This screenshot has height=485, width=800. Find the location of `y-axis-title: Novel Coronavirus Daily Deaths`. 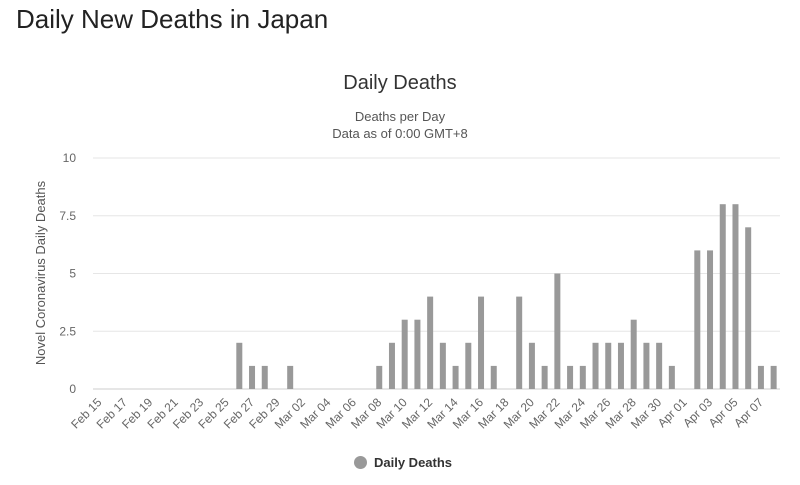

y-axis-title: Novel Coronavirus Daily Deaths is located at coordinates (40, 272).